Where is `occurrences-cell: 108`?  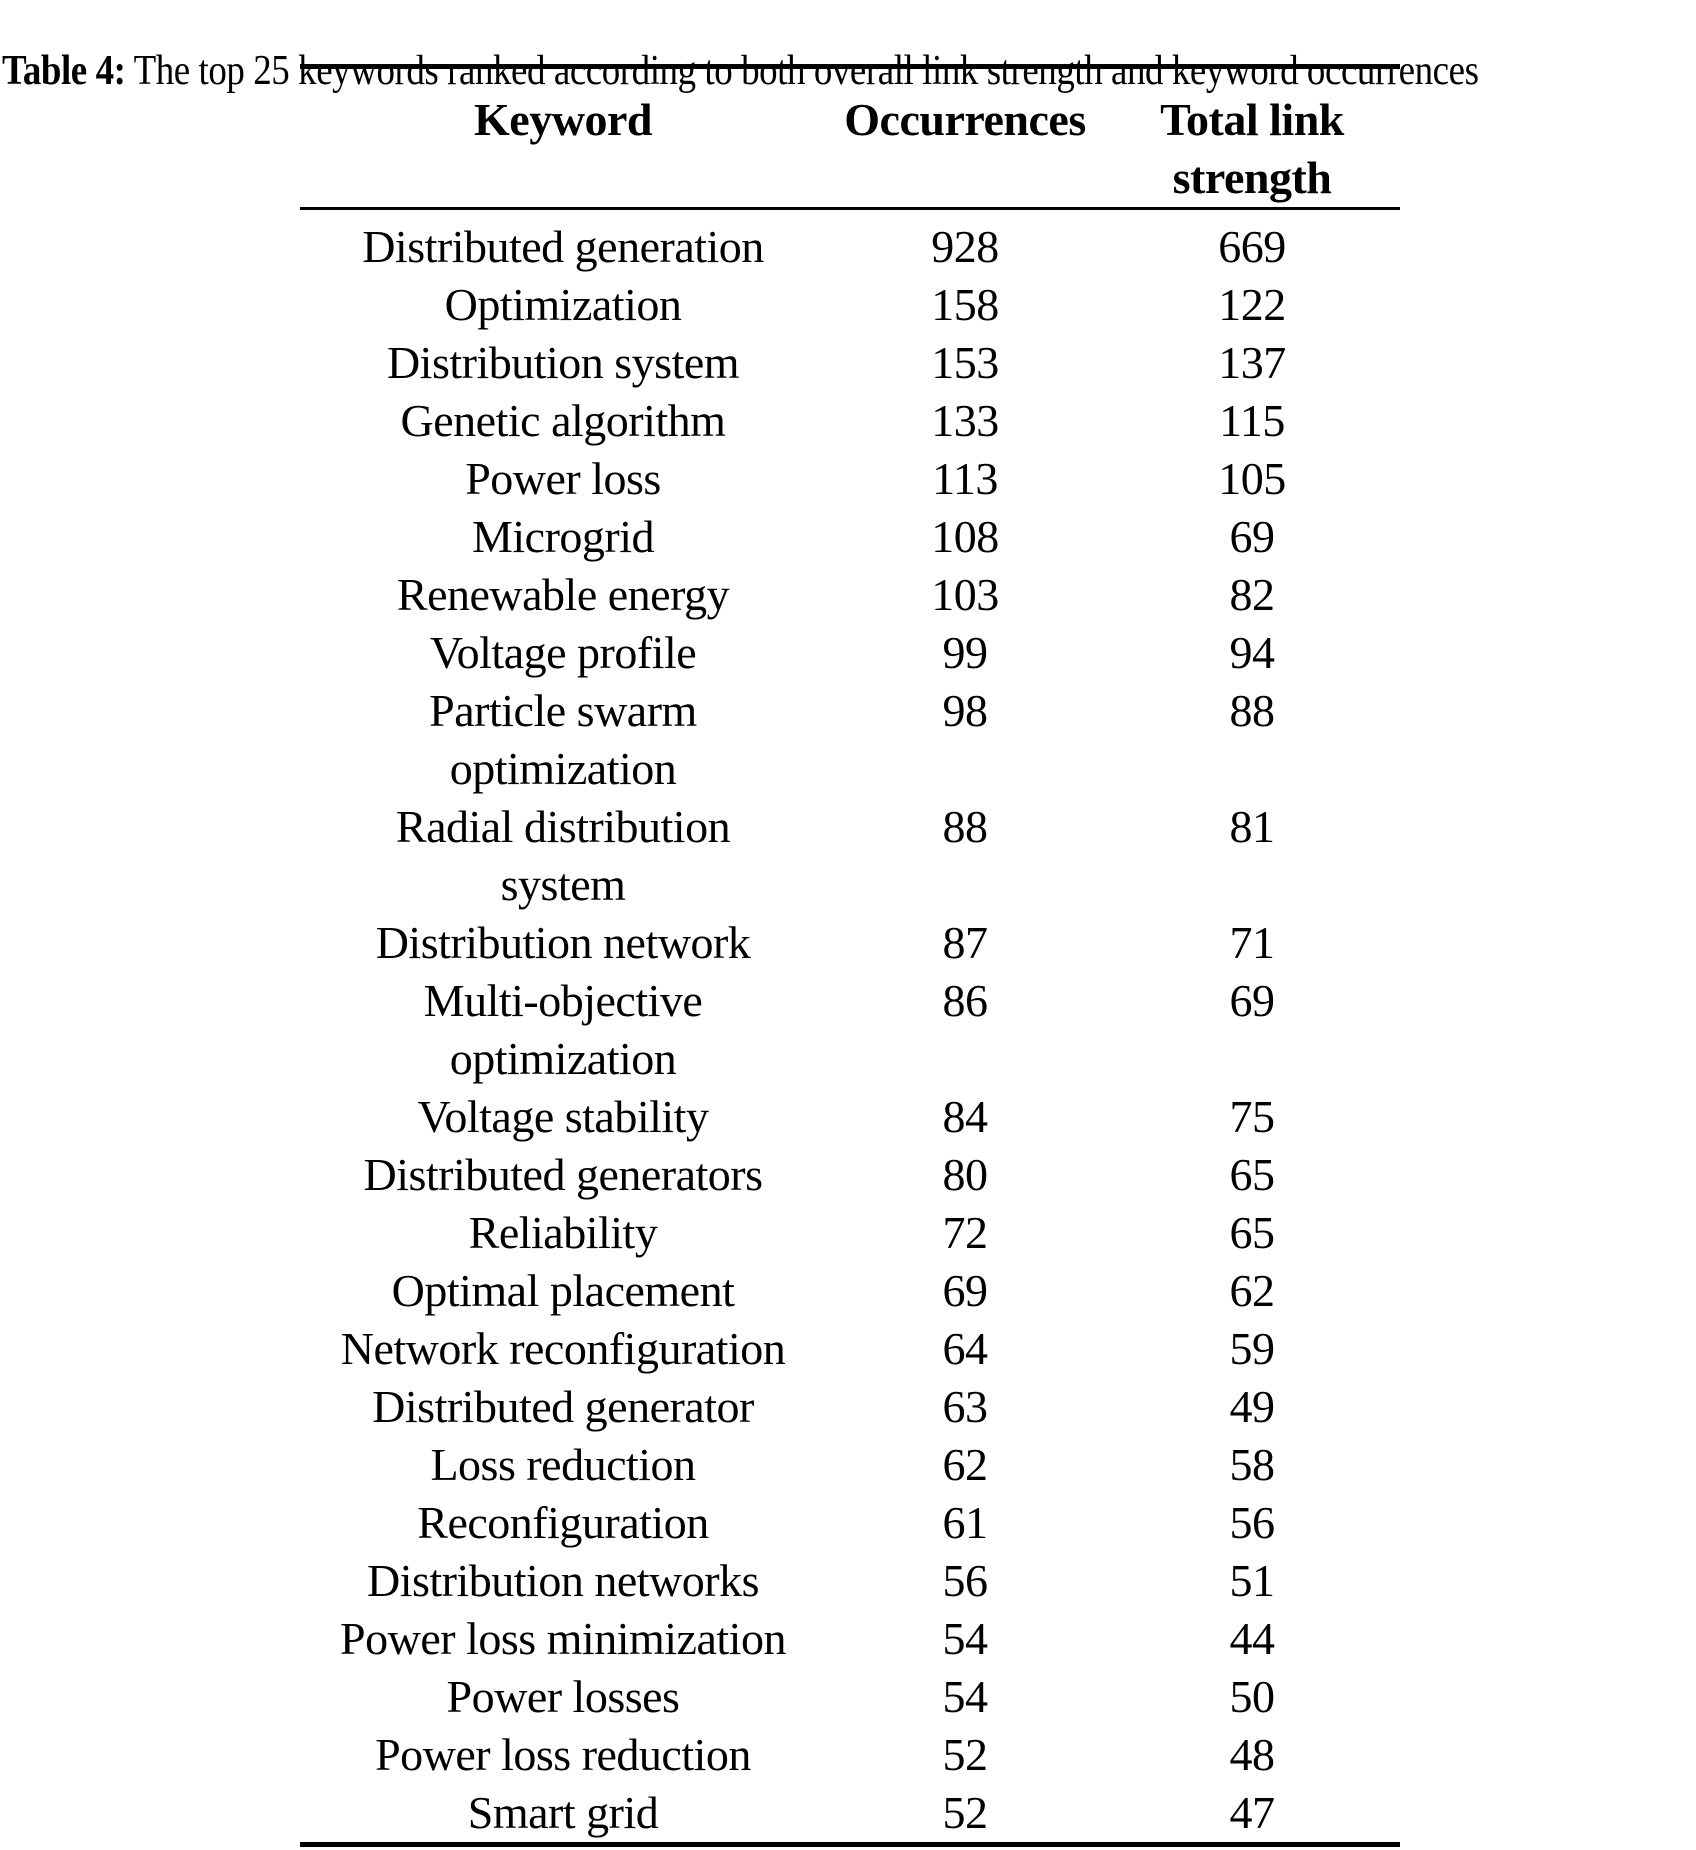
occurrences-cell: 108 is located at coordinates (965, 536).